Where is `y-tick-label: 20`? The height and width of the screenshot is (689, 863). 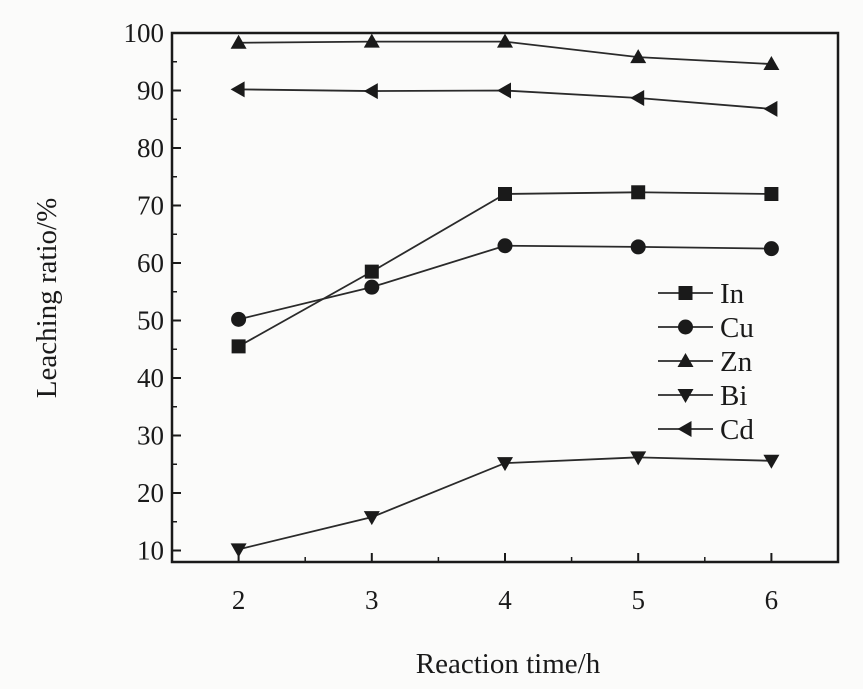 y-tick-label: 20 is located at coordinates (150, 493).